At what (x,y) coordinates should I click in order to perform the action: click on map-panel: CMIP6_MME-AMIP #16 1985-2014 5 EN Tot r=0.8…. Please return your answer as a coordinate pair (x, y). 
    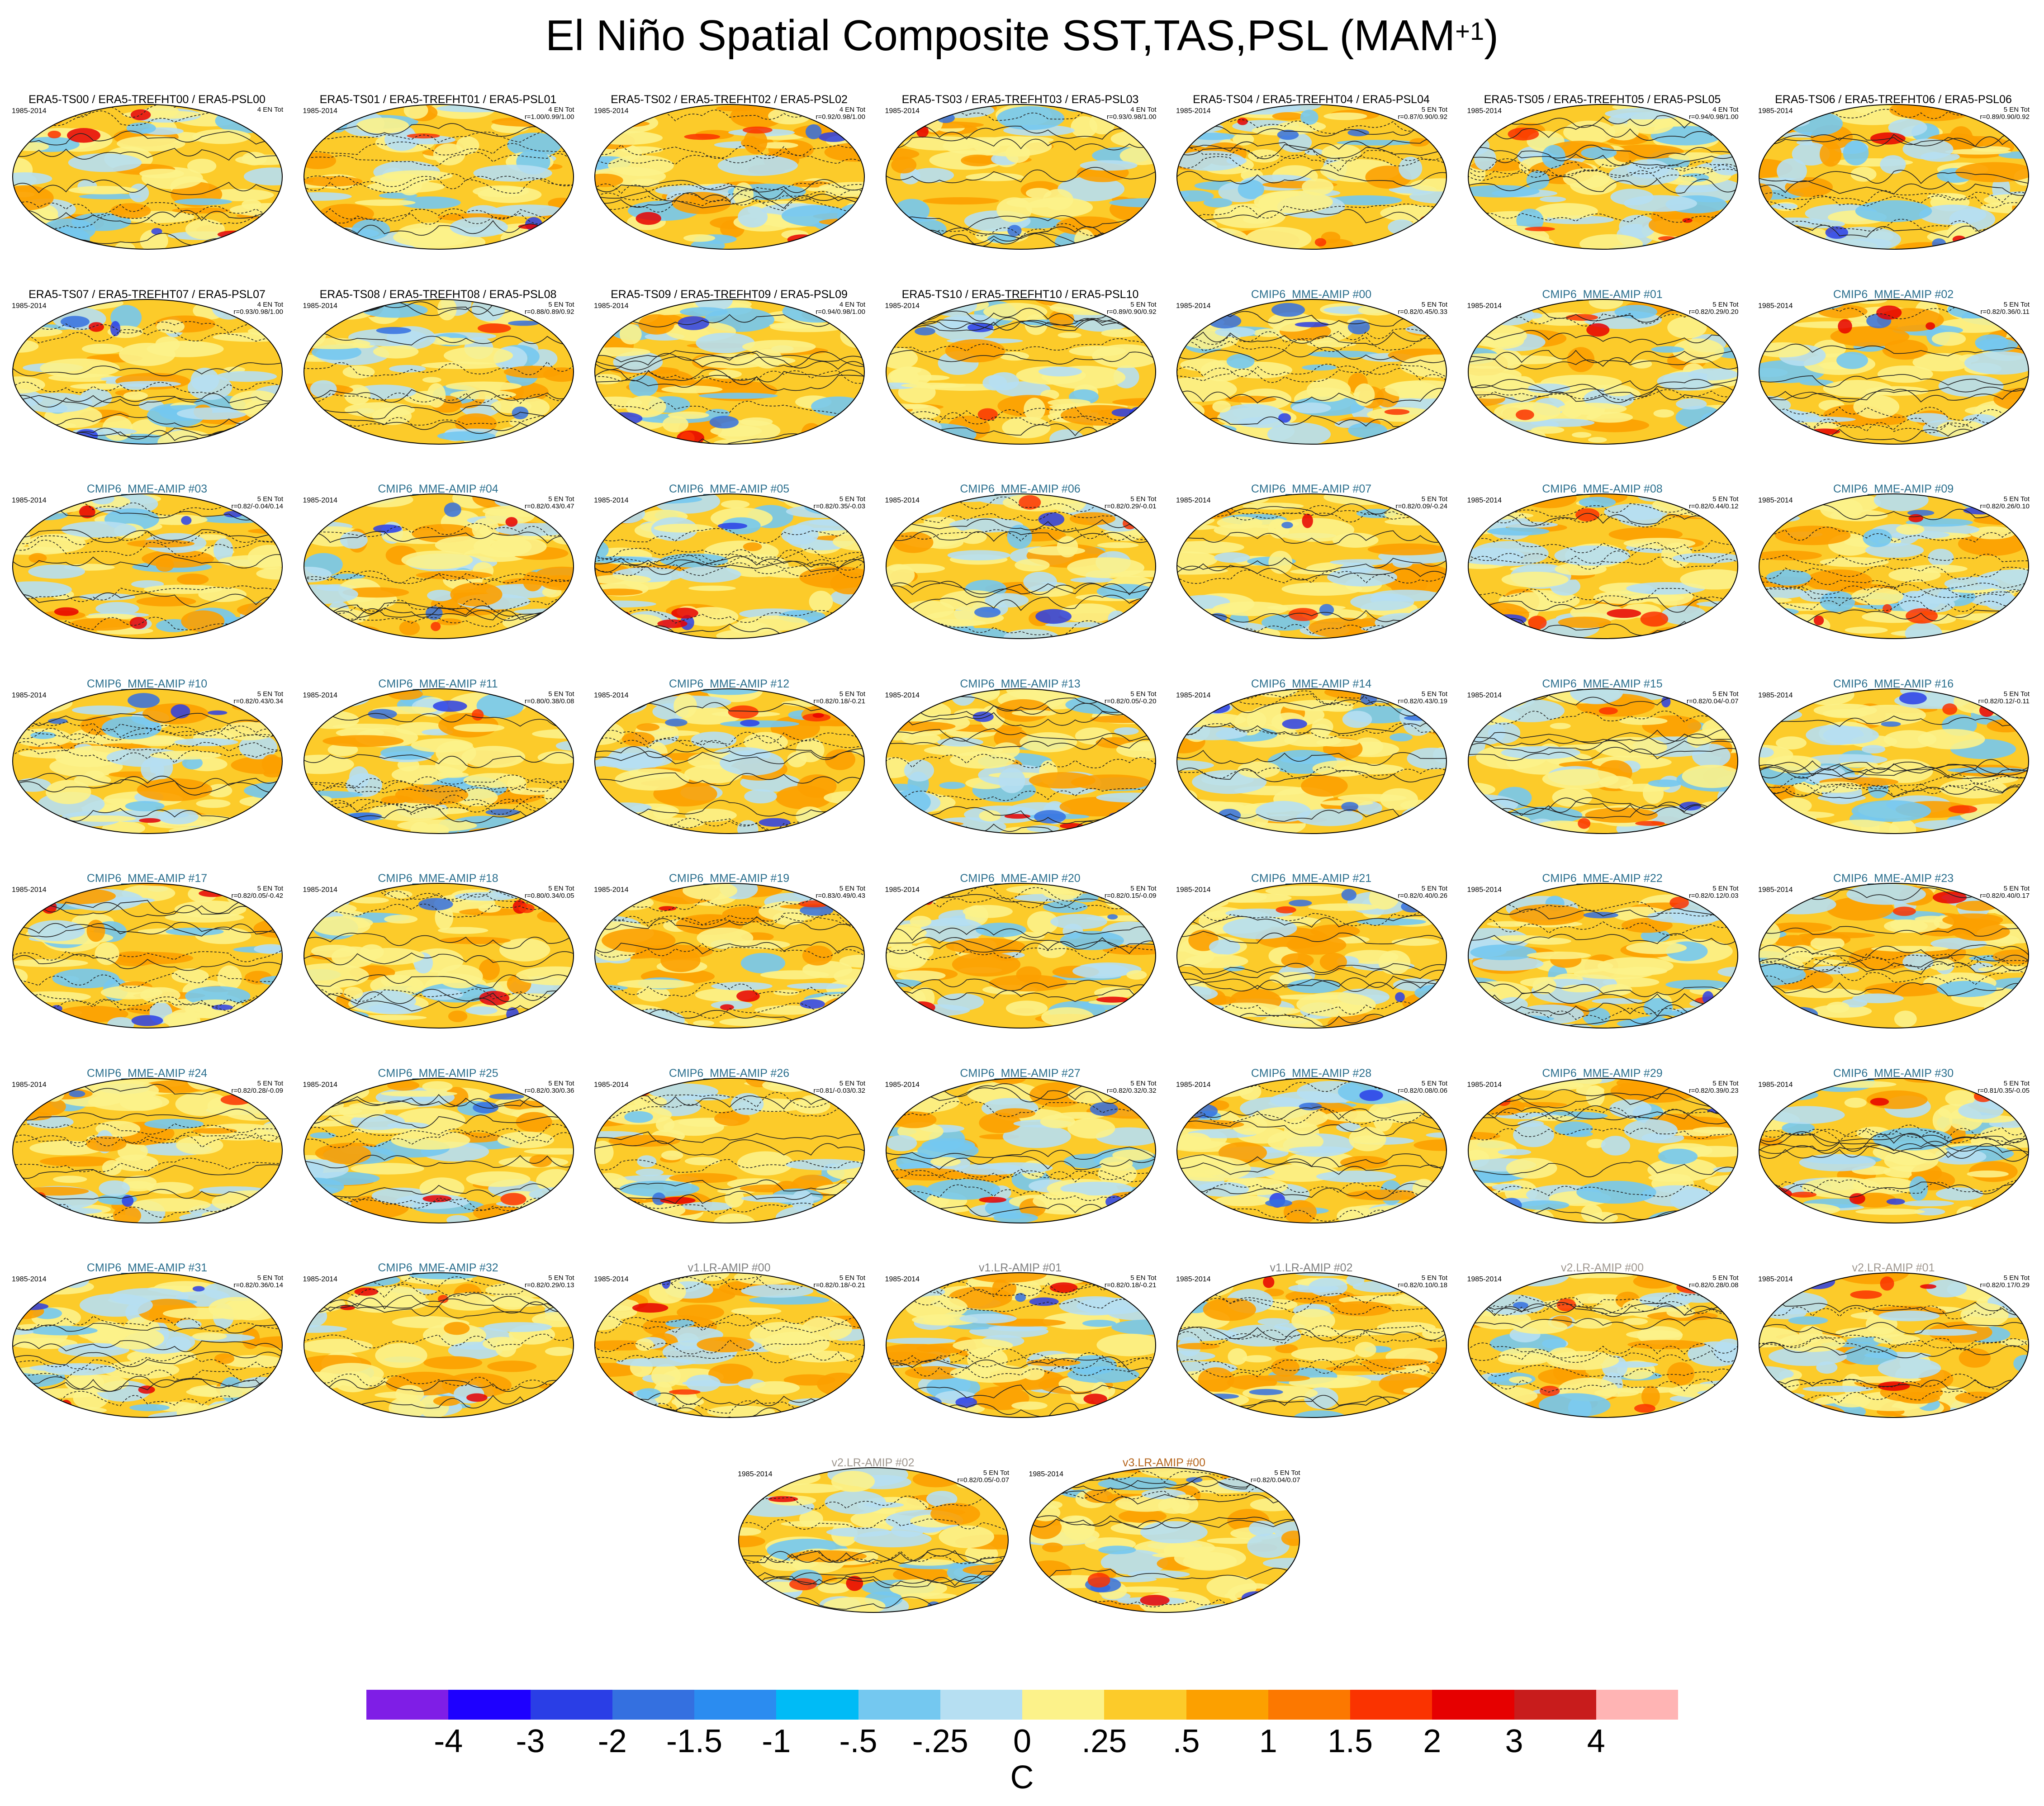
    Looking at the image, I should click on (1893, 772).